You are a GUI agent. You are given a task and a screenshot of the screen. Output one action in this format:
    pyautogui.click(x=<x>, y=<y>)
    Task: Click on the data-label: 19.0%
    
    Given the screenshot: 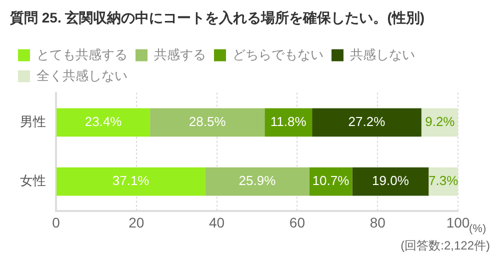 What is the action you would take?
    pyautogui.click(x=391, y=180)
    